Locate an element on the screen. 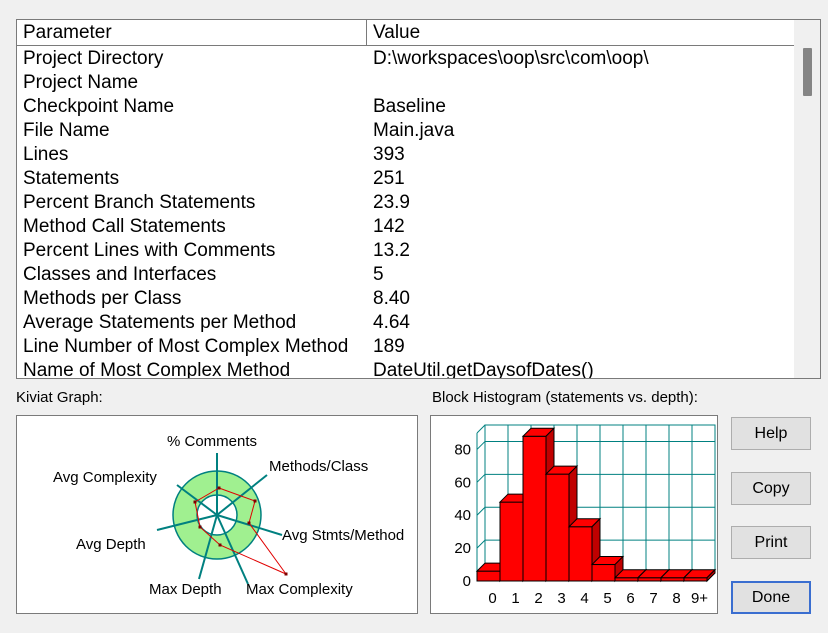  table-row: Percent Lines with Comments 13.2 is located at coordinates (406, 251).